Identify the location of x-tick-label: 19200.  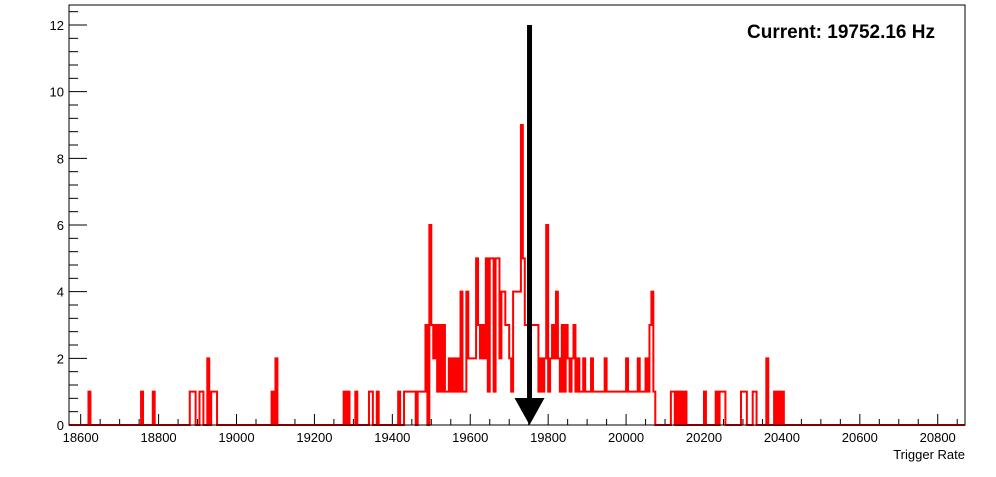
(314, 437).